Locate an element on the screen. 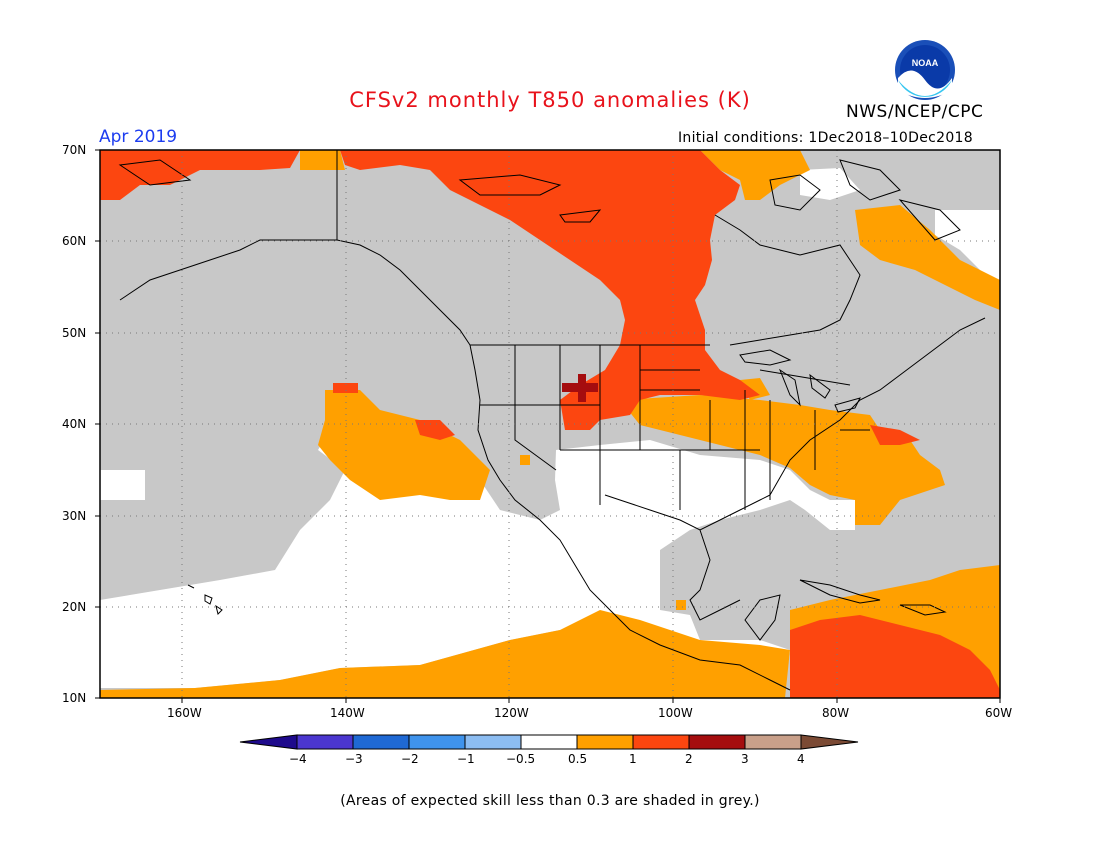 This screenshot has width=1100, height=850. colorbar-tick-label: 1 is located at coordinates (633, 759).